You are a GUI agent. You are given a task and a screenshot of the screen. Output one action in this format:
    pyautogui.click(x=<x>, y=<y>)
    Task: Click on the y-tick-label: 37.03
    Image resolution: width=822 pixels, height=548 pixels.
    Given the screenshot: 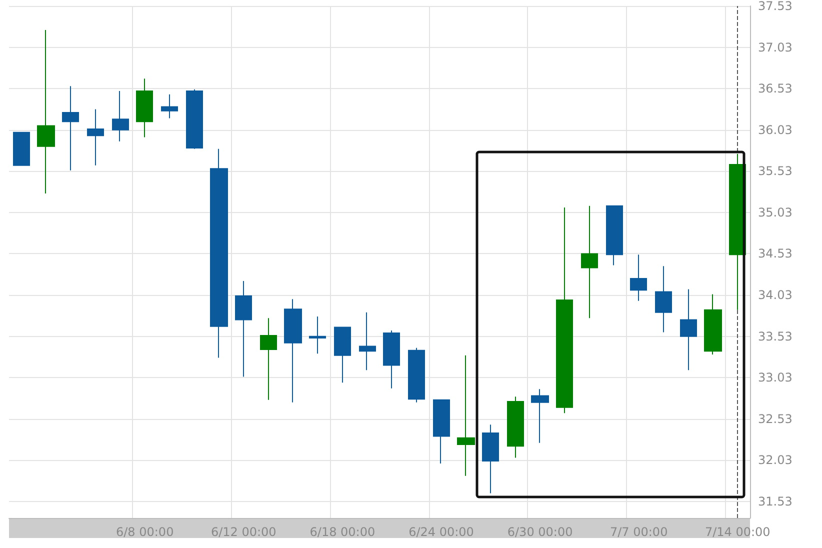 What is the action you would take?
    pyautogui.click(x=775, y=47)
    